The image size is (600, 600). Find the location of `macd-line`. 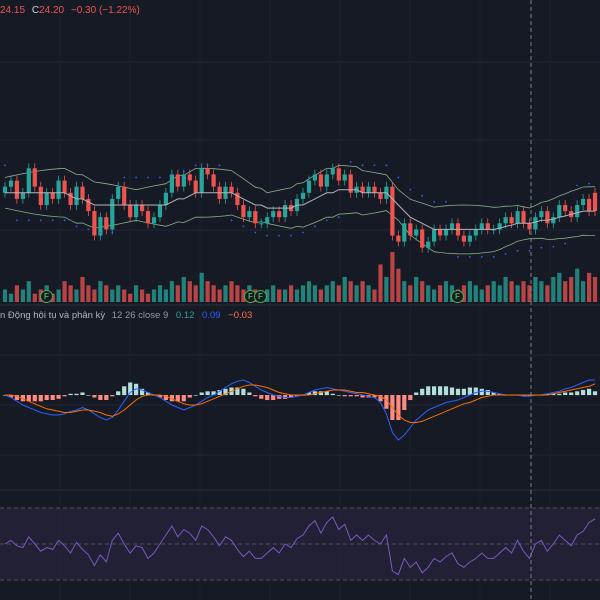

macd-line is located at coordinates (299, 410).